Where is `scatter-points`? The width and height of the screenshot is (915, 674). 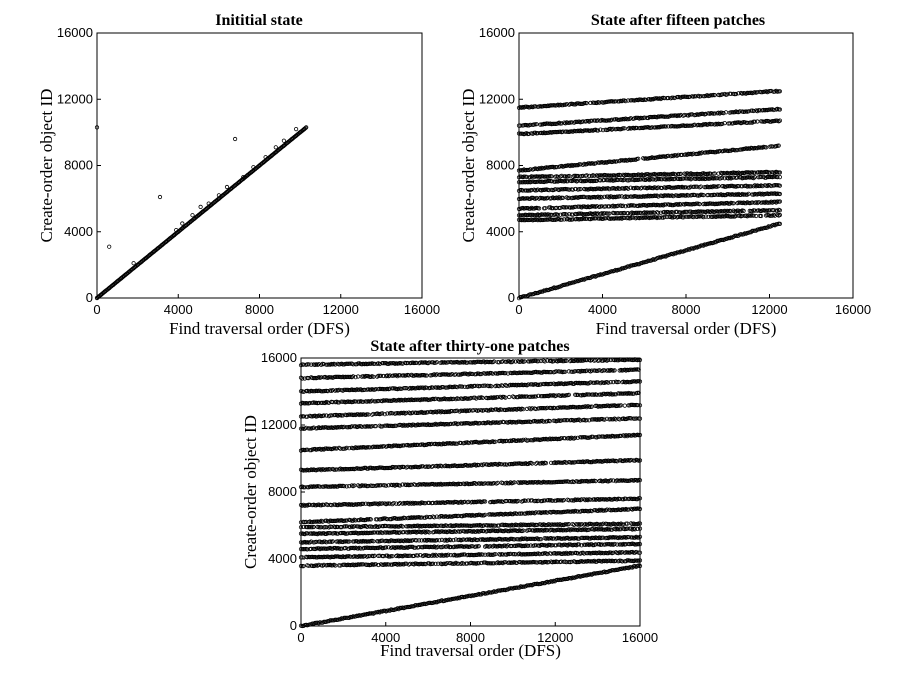
scatter-points is located at coordinates (649, 194).